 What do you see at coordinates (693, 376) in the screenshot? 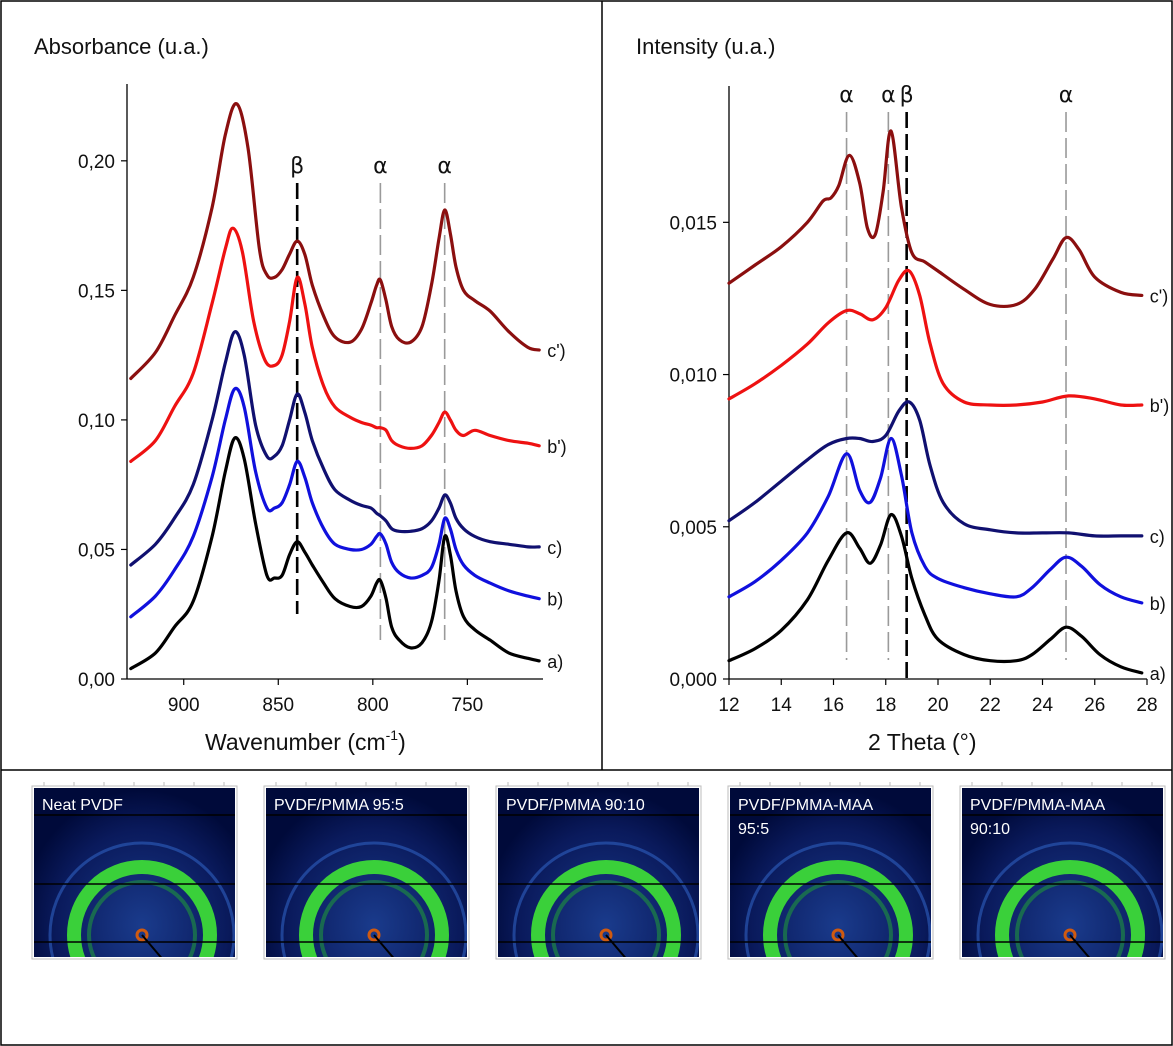
I see `xrd-y-tick-label: 0,010` at bounding box center [693, 376].